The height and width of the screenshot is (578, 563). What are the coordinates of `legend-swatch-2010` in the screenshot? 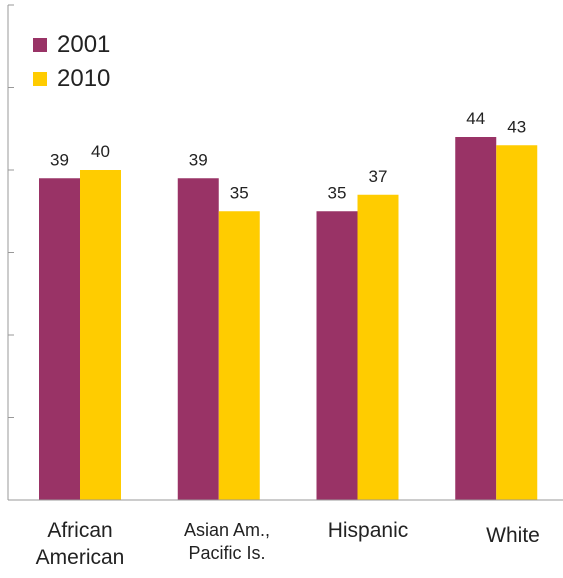 It's located at (40, 79).